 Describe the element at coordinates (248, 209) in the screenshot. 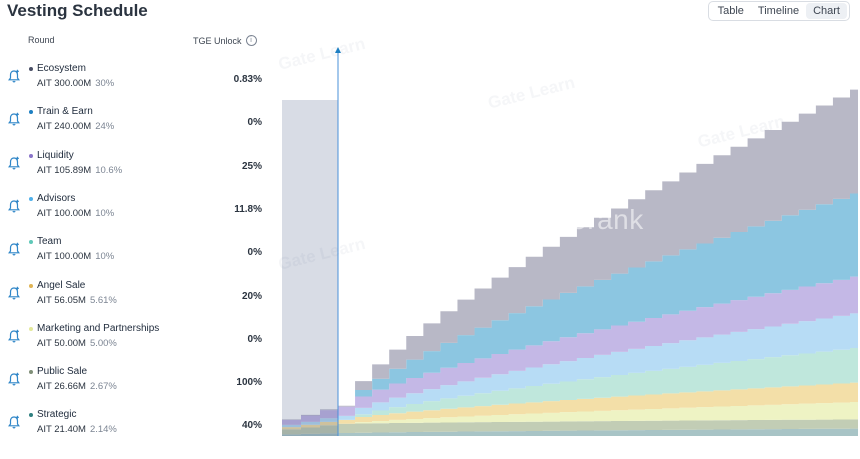

I see `round-tge-unlock: 11.8%` at that location.